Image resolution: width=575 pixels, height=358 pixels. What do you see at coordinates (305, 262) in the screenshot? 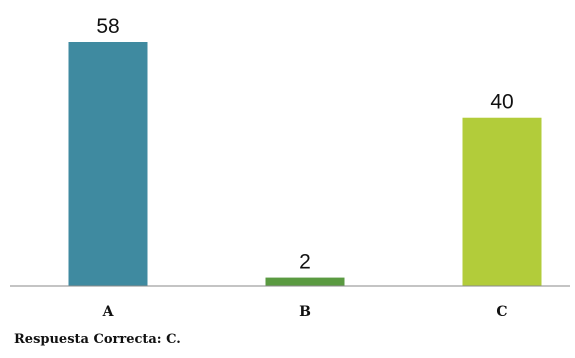
I see `value-label-b: 2` at bounding box center [305, 262].